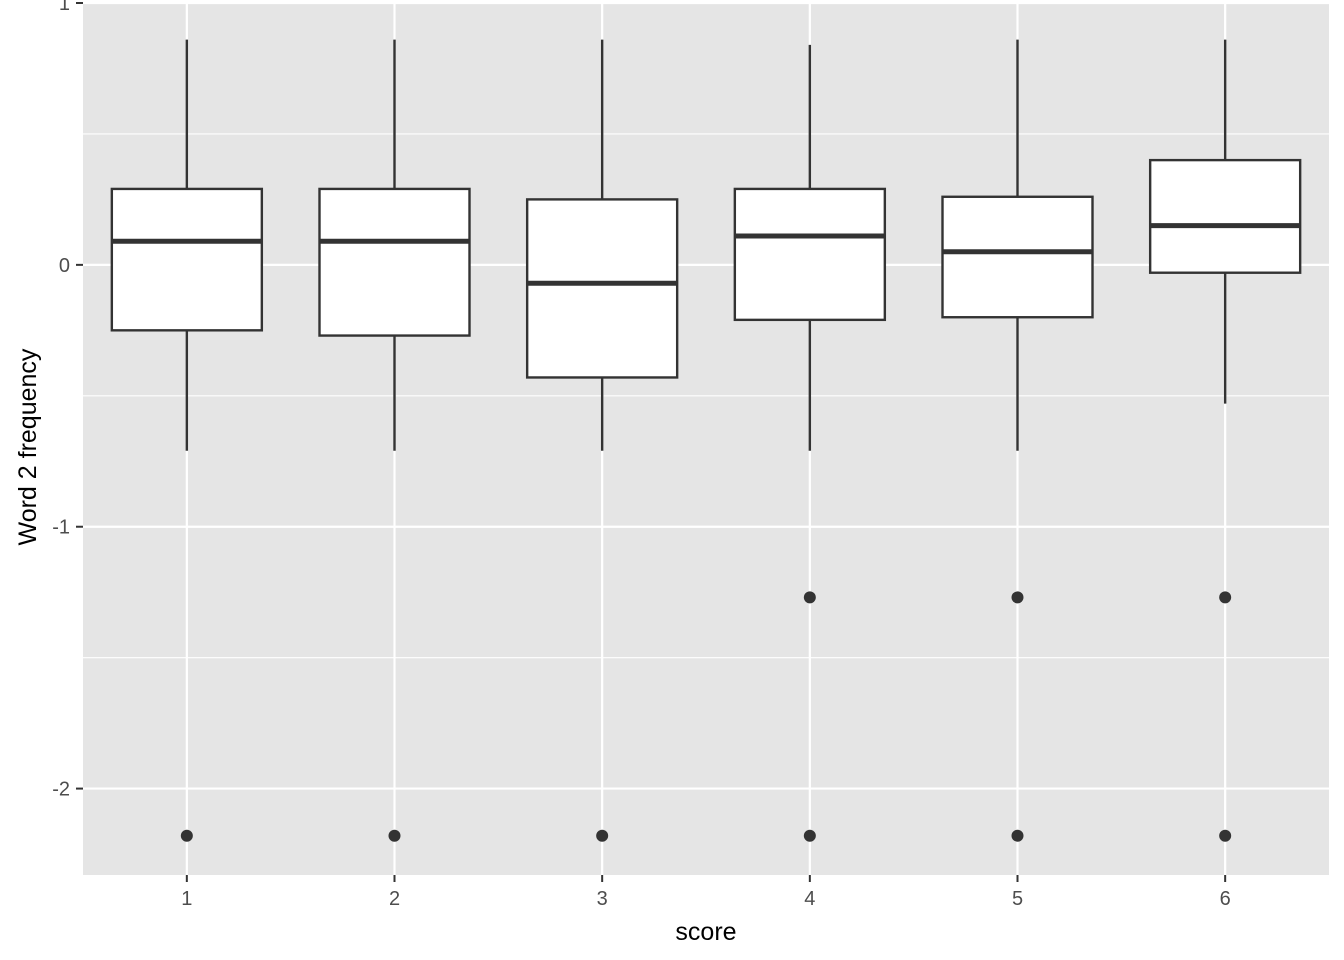 This screenshot has height=960, width=1344. I want to click on x-tick-label: 4, so click(809, 899).